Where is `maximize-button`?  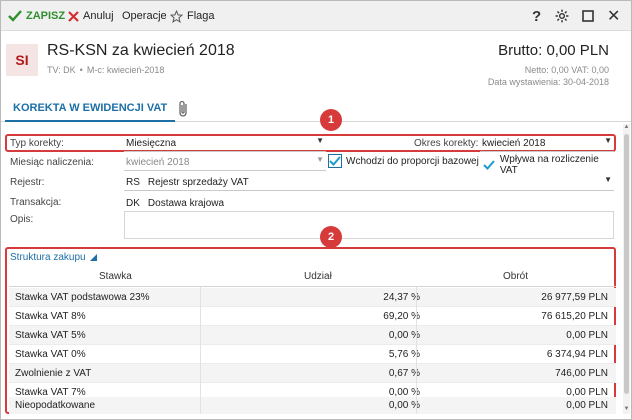
maximize-button is located at coordinates (588, 16).